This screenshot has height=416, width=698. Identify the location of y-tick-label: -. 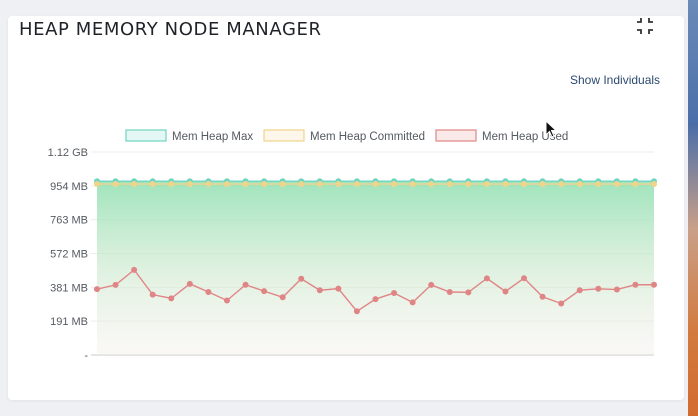
(86, 356).